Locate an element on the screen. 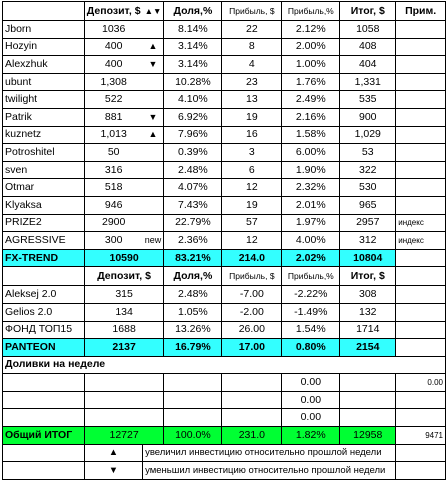 Image resolution: width=446 pixels, height=480 pixels. share-value: 0.39% is located at coordinates (193, 152).